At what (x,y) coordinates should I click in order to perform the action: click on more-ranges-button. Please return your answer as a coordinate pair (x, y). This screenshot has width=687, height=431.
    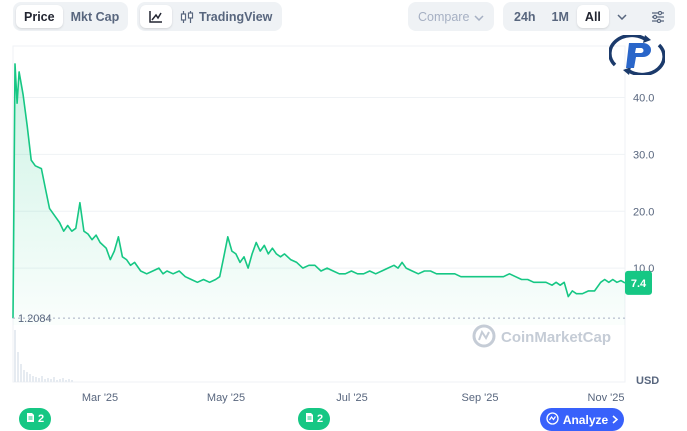
    Looking at the image, I should click on (622, 16).